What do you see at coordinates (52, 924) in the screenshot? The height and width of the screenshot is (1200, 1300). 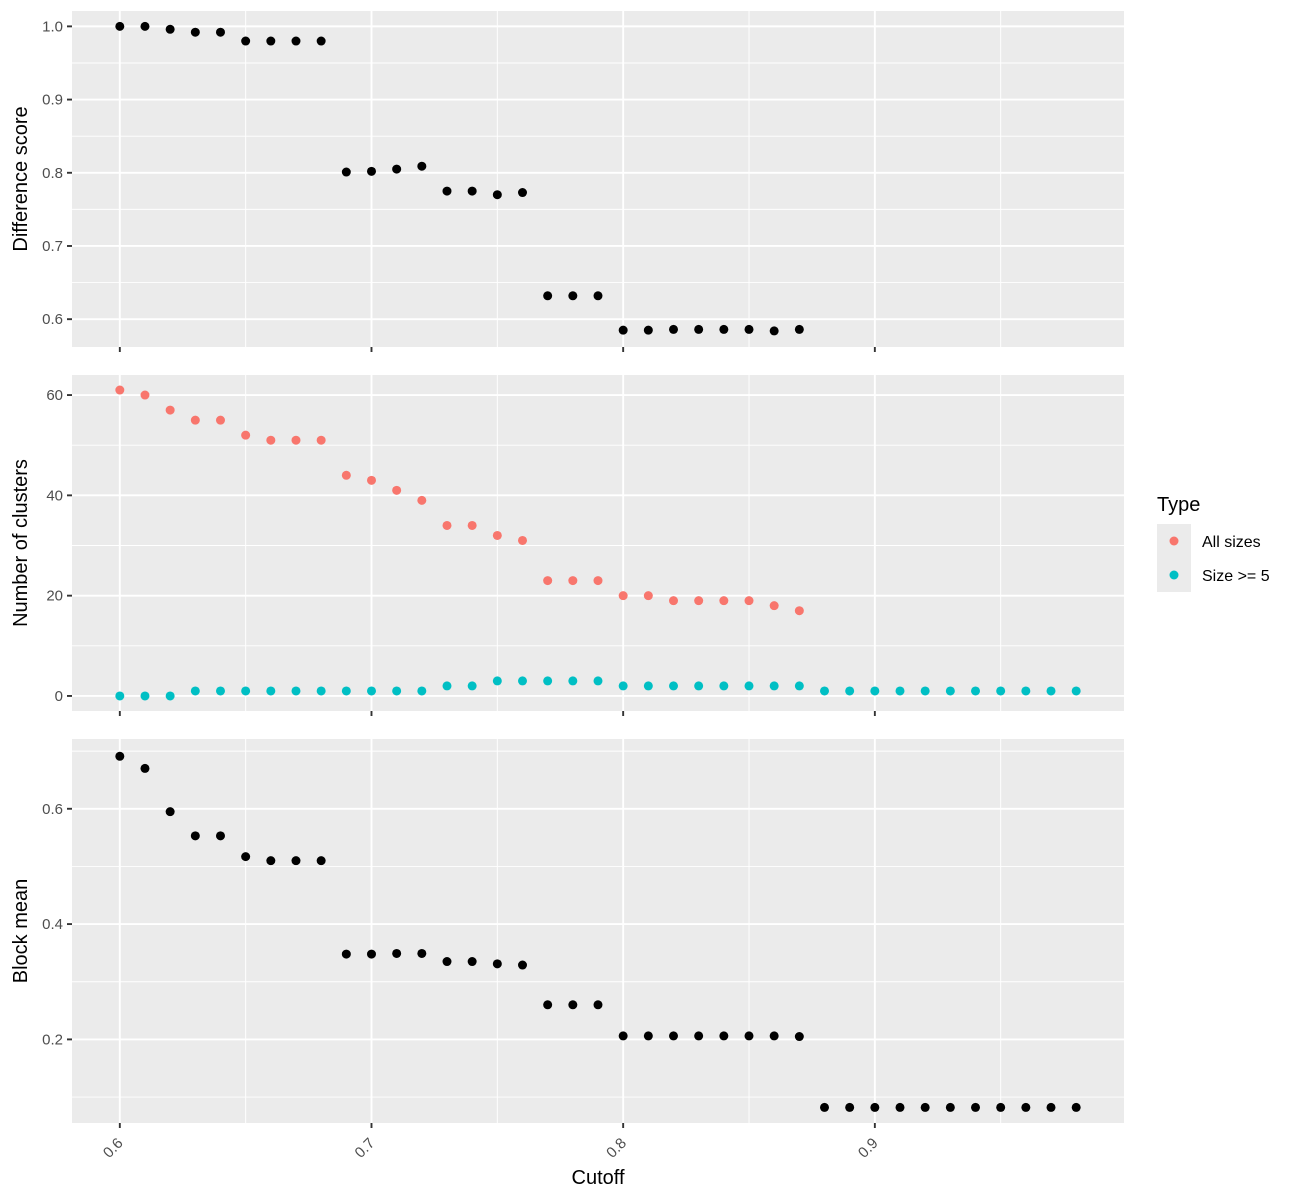 I see `y-tick-label: 0.4` at bounding box center [52, 924].